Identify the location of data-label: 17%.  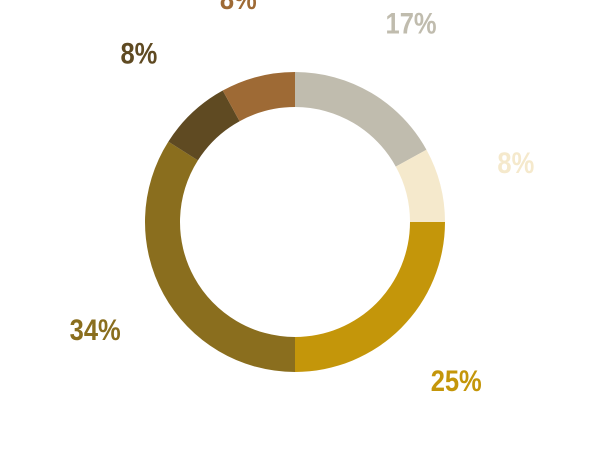
(411, 23).